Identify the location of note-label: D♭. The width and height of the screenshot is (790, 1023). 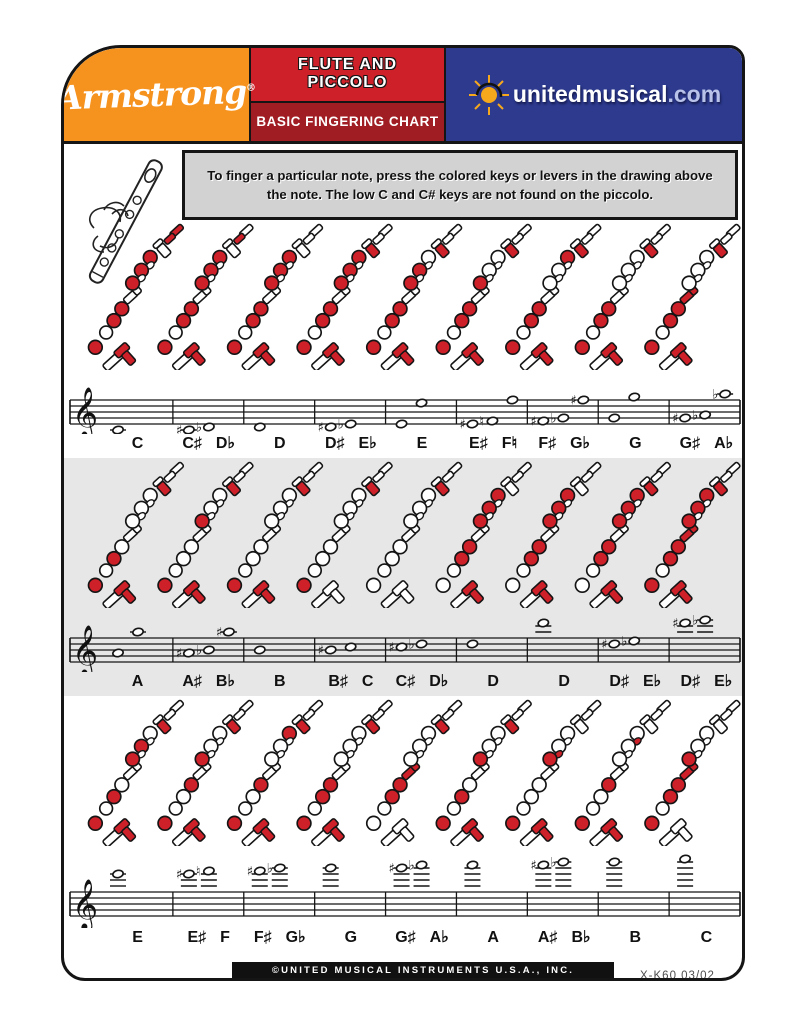
(225, 443).